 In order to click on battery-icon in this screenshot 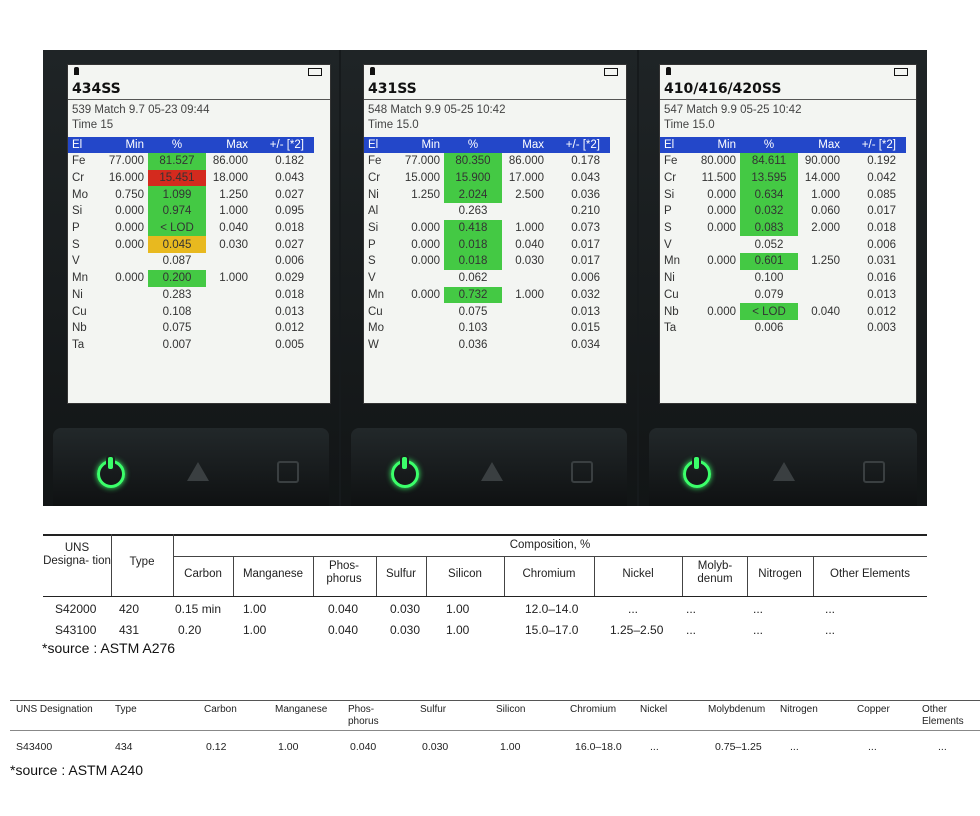, I will do `click(901, 72)`.